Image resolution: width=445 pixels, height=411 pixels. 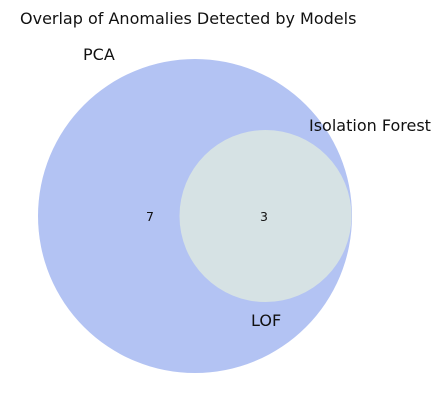 I want to click on region-count-overlap: 3, so click(x=264, y=216).